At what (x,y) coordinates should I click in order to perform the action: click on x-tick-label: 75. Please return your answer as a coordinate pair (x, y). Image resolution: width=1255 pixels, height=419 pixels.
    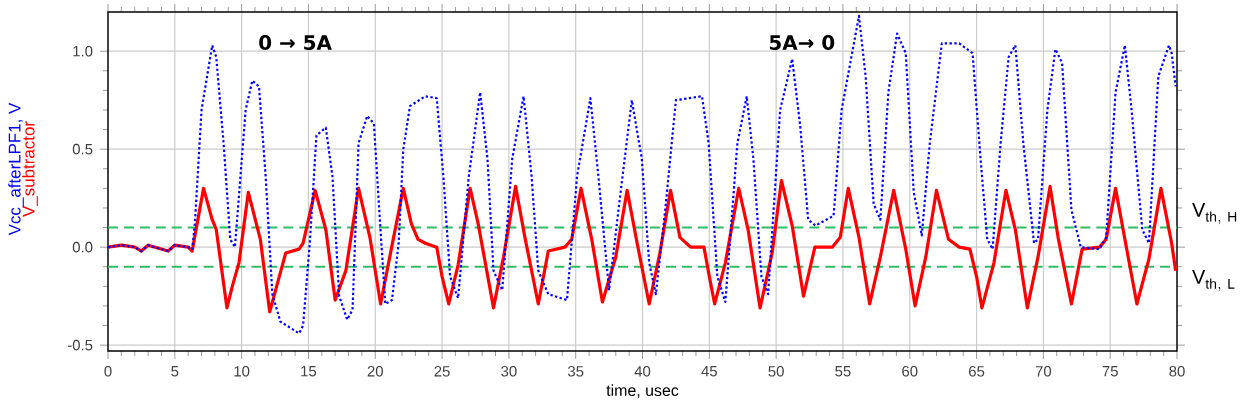
    Looking at the image, I should click on (1110, 371).